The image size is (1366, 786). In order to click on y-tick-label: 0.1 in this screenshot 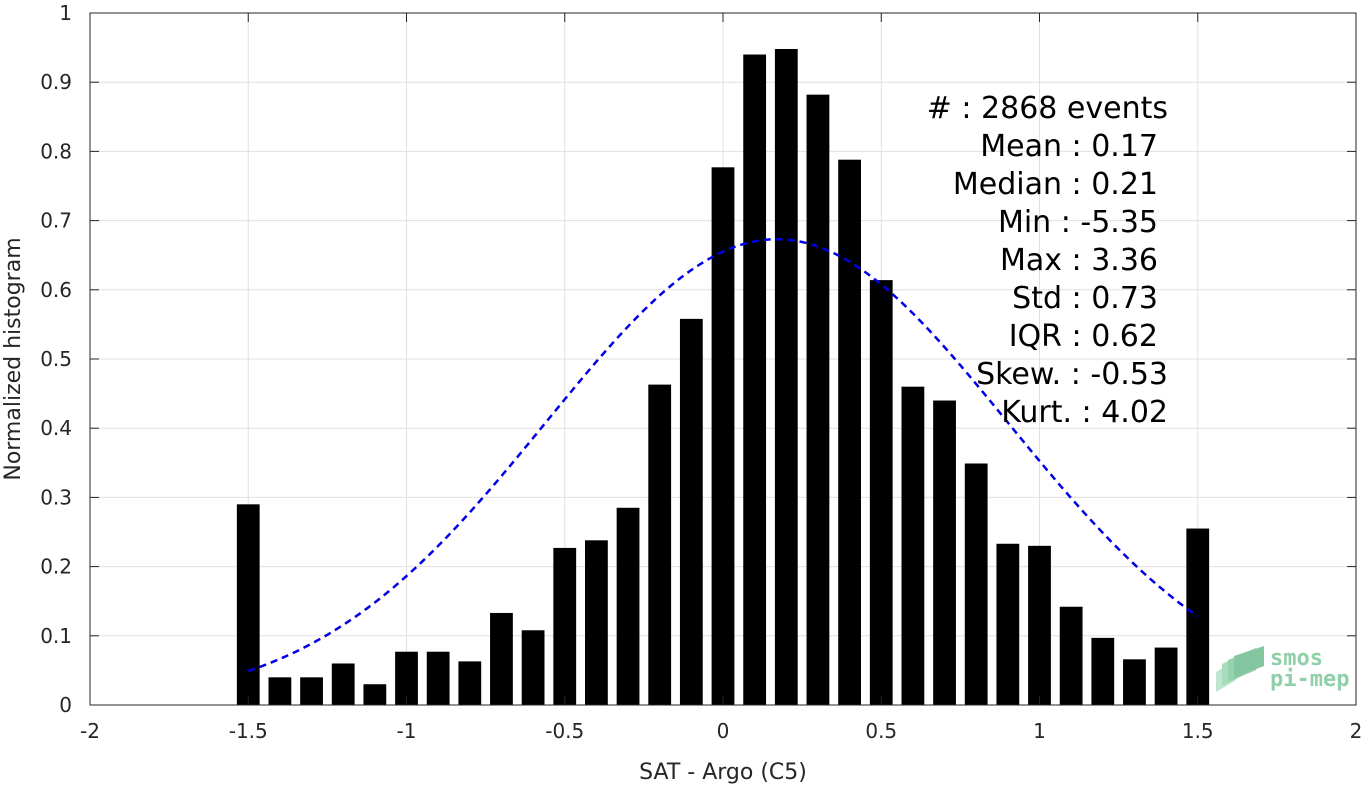, I will do `click(56, 636)`.